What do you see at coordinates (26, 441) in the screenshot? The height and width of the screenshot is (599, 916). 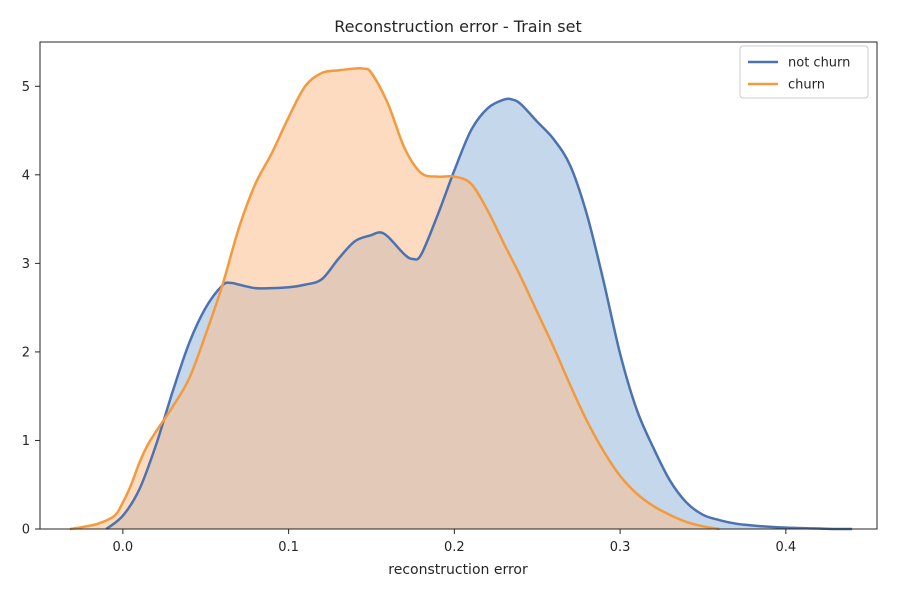 I see `y-tick-label: 1` at bounding box center [26, 441].